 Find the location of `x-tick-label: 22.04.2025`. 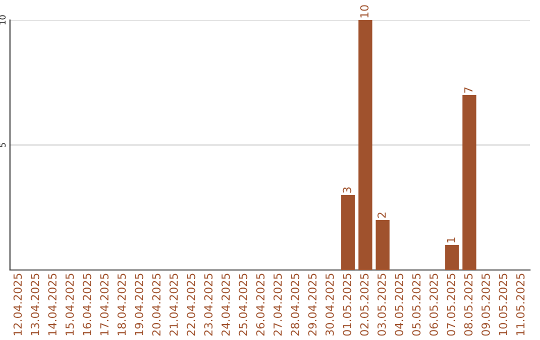

x-tick-label: 22.04.2025 is located at coordinates (191, 305).